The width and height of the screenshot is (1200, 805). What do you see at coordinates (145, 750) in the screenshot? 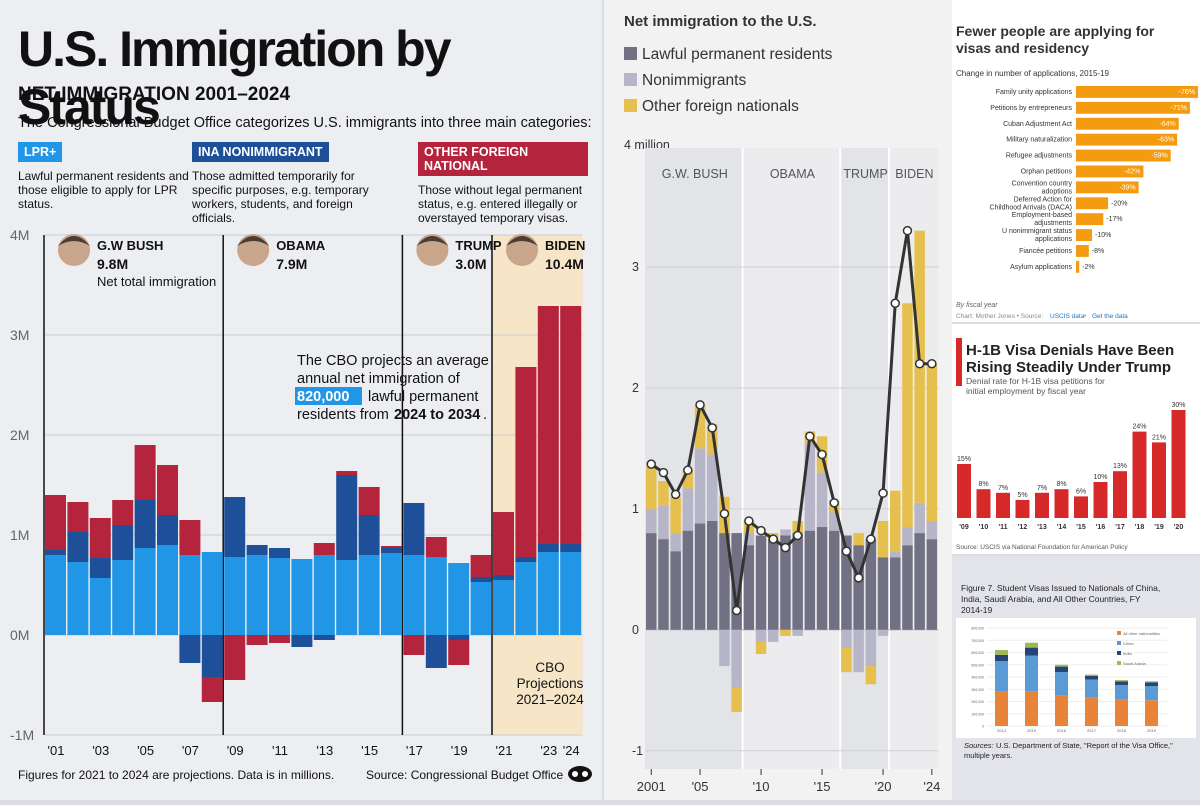
I see `x-tick-label: '05` at bounding box center [145, 750].